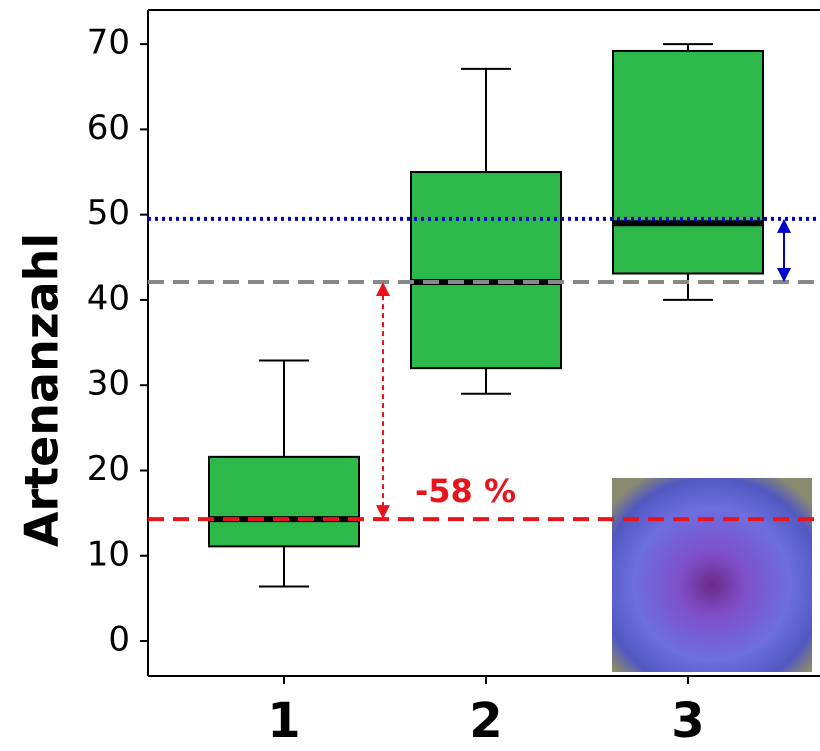 The height and width of the screenshot is (751, 820). Describe the element at coordinates (108, 128) in the screenshot. I see `y-tick-label: 60` at that location.